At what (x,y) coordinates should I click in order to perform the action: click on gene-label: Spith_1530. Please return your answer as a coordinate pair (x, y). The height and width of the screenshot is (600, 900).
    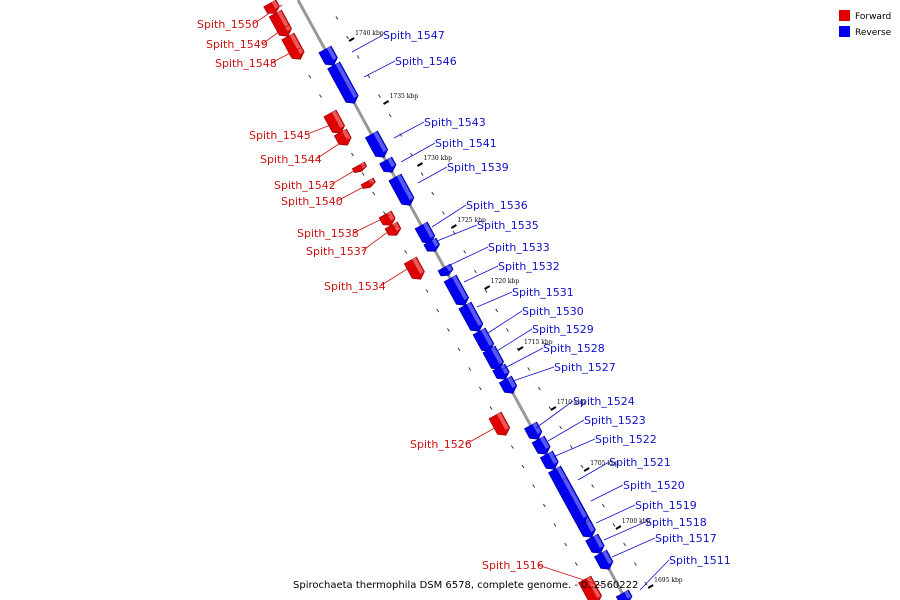
    Looking at the image, I should click on (553, 311).